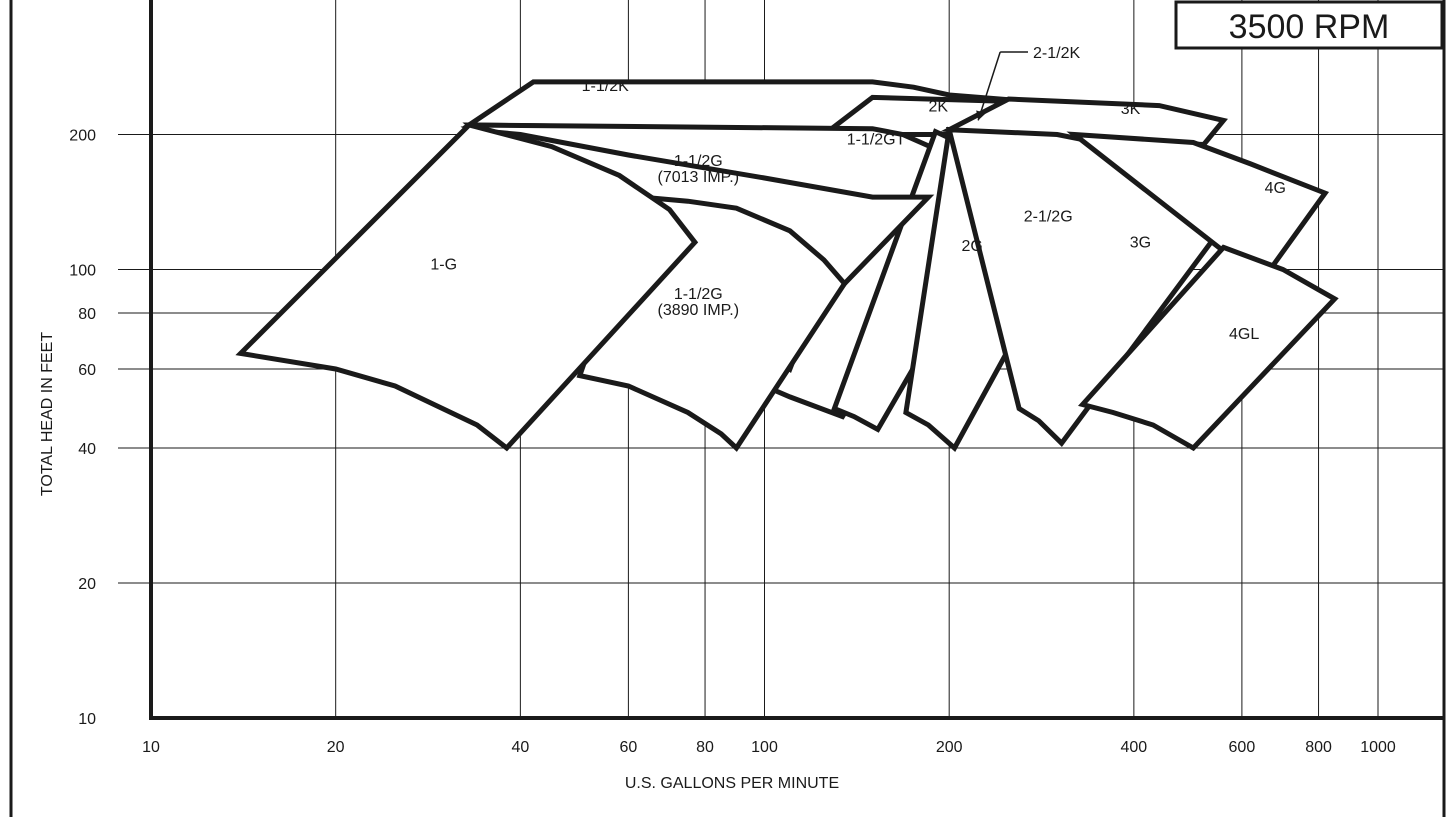  I want to click on x-tick-20: 20, so click(336, 747).